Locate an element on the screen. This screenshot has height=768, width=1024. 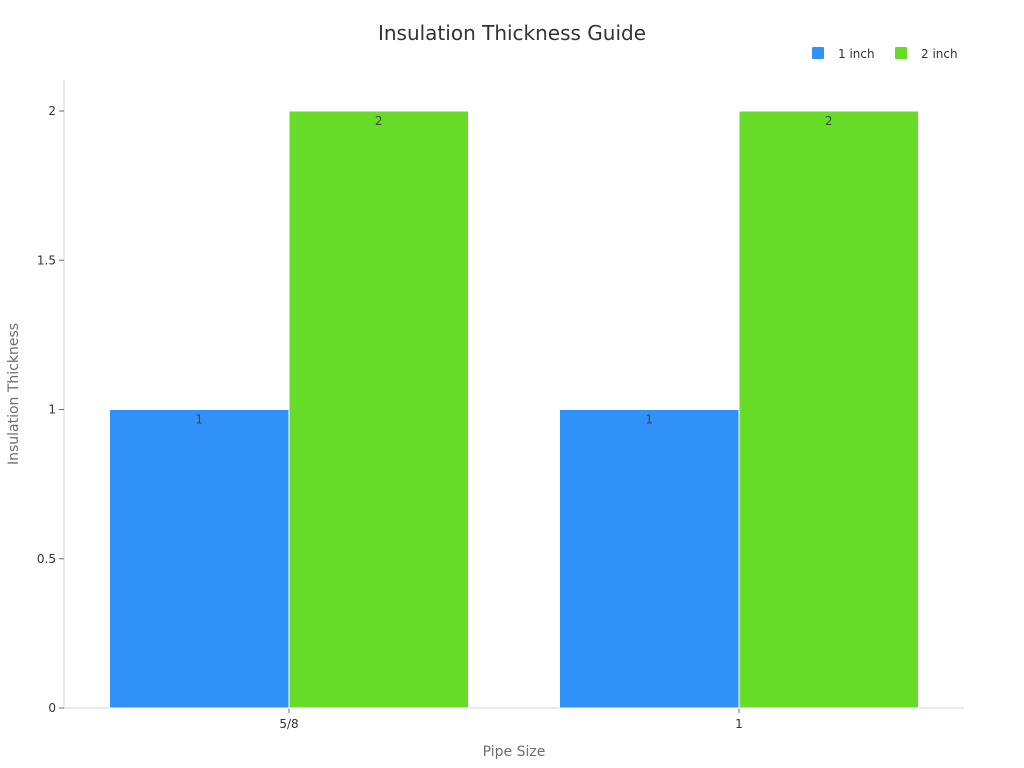
y-tick-label: 0.5 is located at coordinates (46, 559).